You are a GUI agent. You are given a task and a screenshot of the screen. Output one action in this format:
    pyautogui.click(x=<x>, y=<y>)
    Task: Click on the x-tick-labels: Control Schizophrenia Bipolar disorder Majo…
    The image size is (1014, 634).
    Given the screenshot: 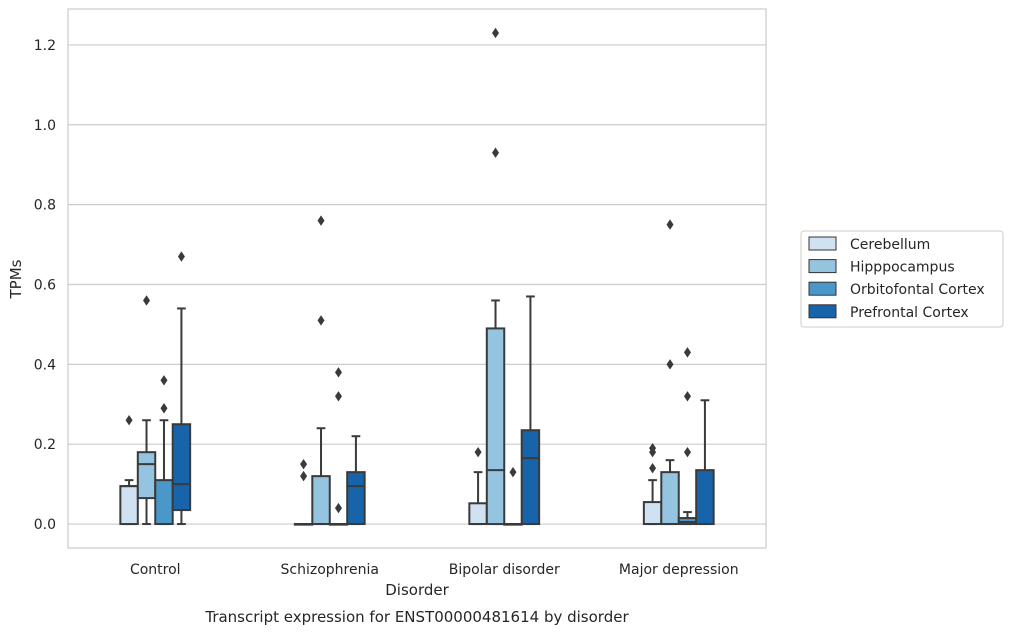 What is the action you would take?
    pyautogui.click(x=434, y=570)
    